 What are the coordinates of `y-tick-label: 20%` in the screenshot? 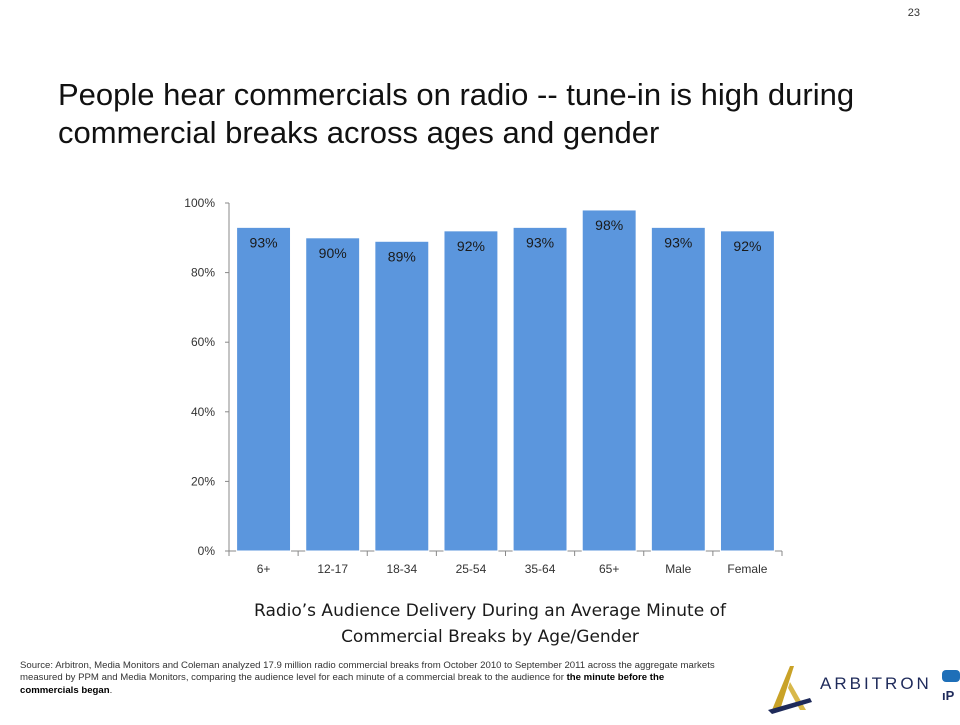 It's located at (203, 481).